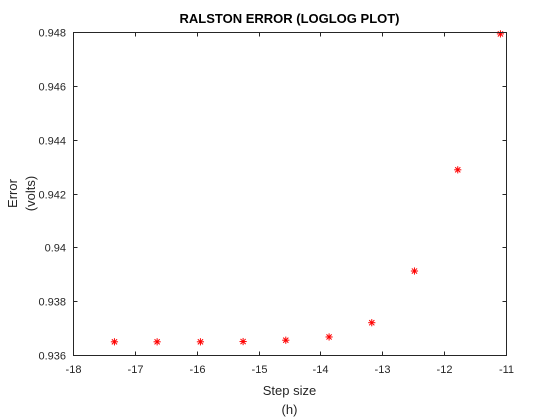  Describe the element at coordinates (52, 357) in the screenshot. I see `y-tick-label: 0.936` at that location.